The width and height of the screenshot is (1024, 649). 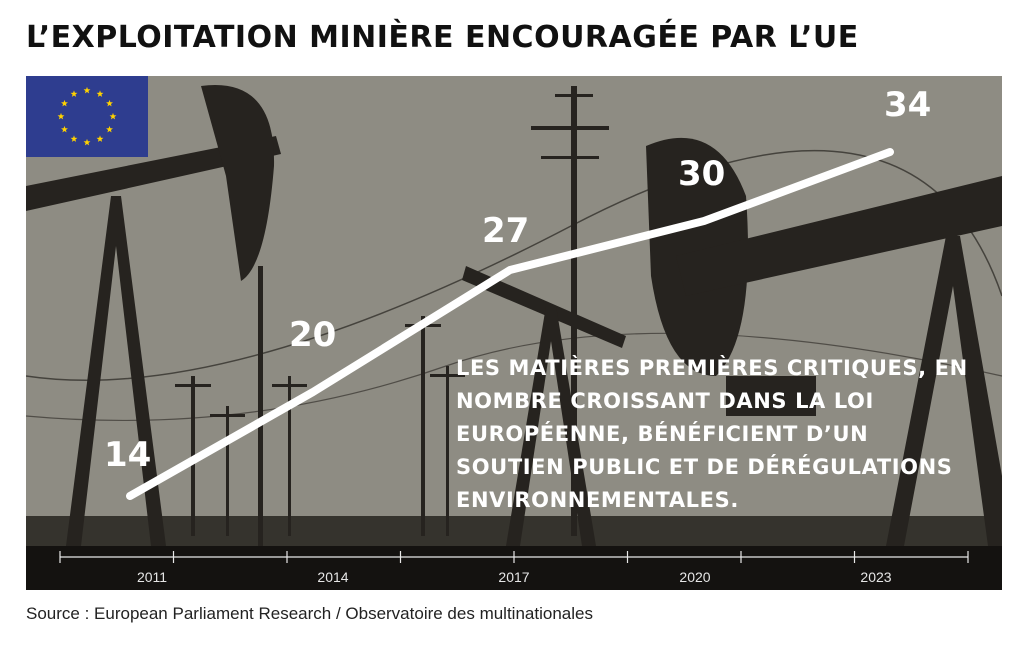 I want to click on pump-derrick-left, so click(x=116, y=371).